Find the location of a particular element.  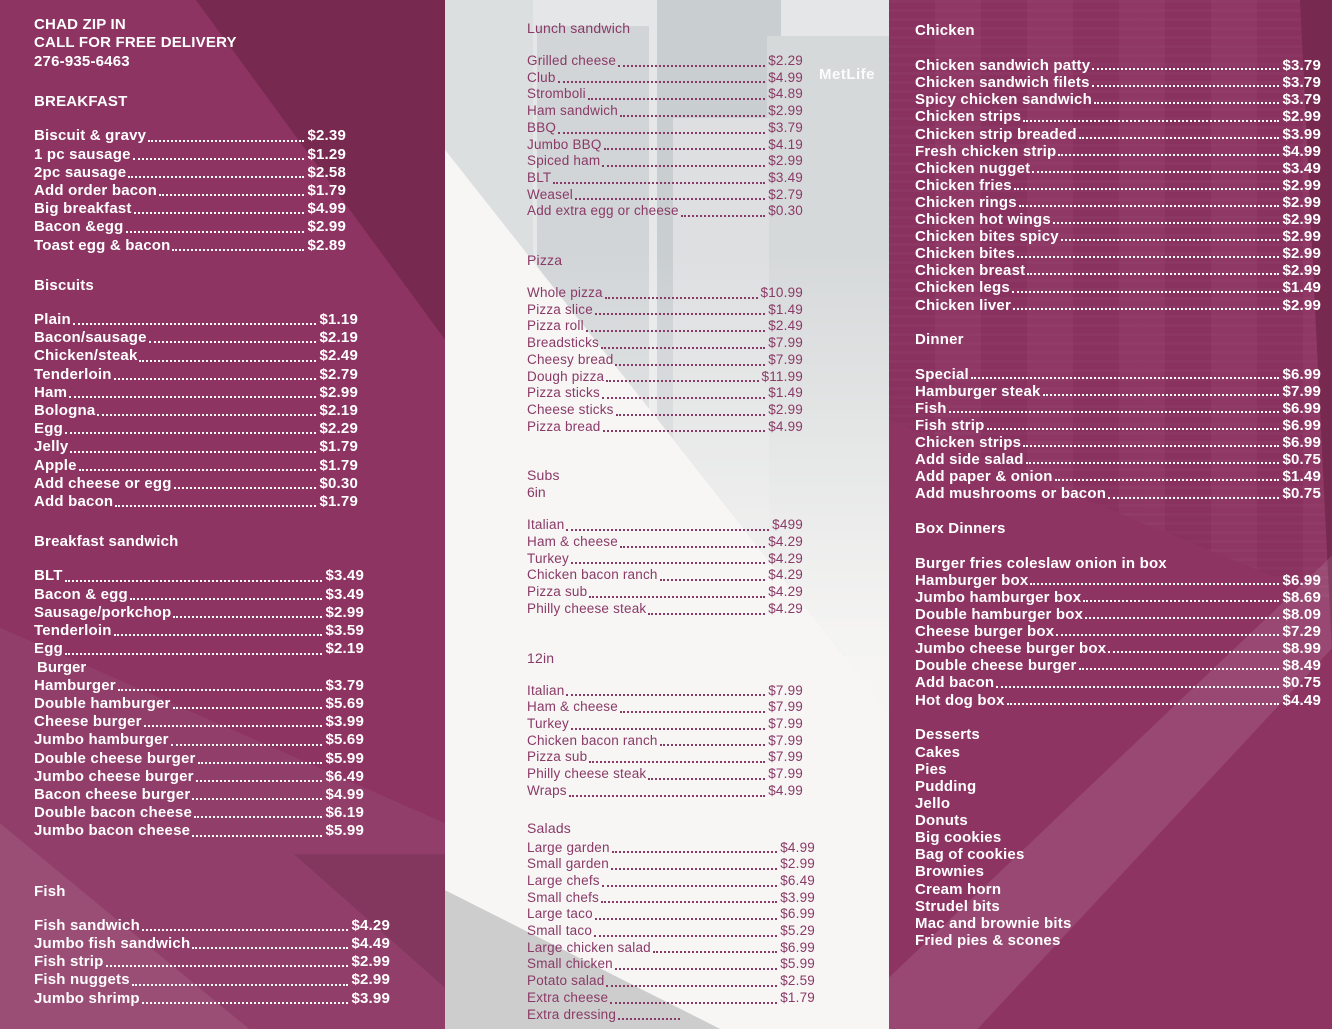

menu-item-name: Large chicken salad is located at coordinates (589, 947).